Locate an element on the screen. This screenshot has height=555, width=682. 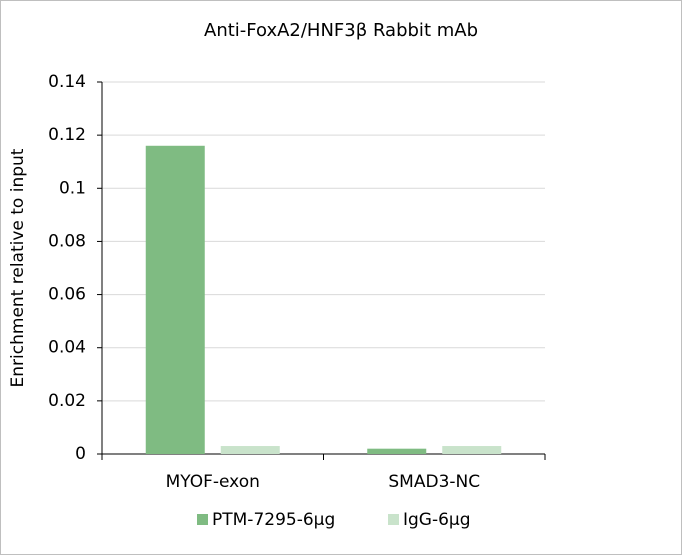
y-tick-label: 0.14 is located at coordinates (67, 82).